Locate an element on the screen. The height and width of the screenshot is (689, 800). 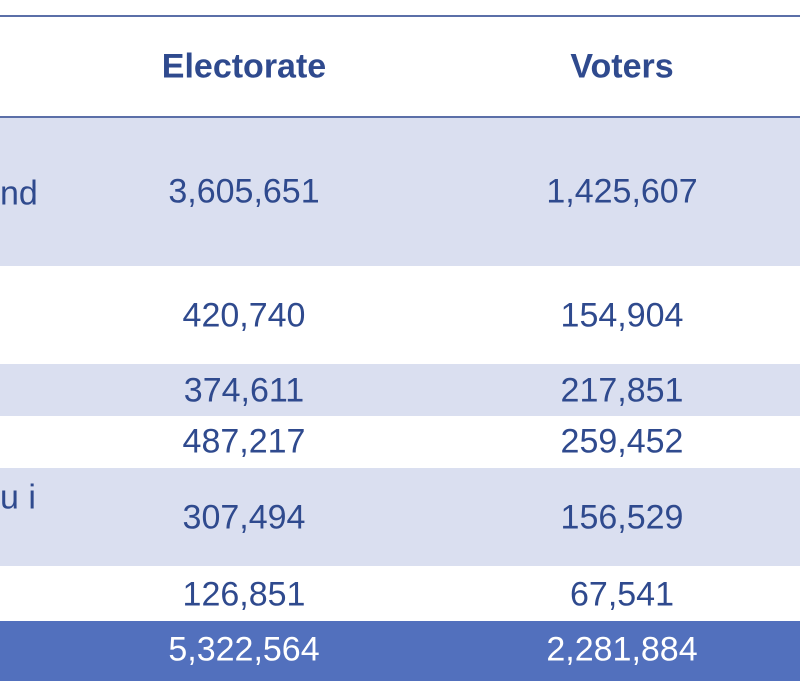
voters-cell: 259,452 is located at coordinates (622, 441).